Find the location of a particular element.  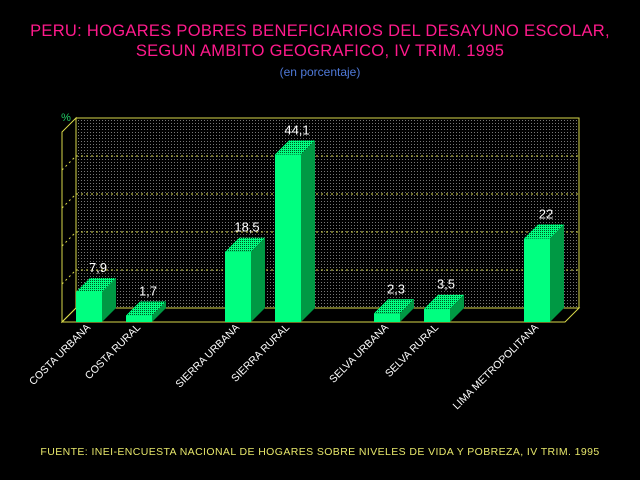

data-label: 1,7 is located at coordinates (148, 291).